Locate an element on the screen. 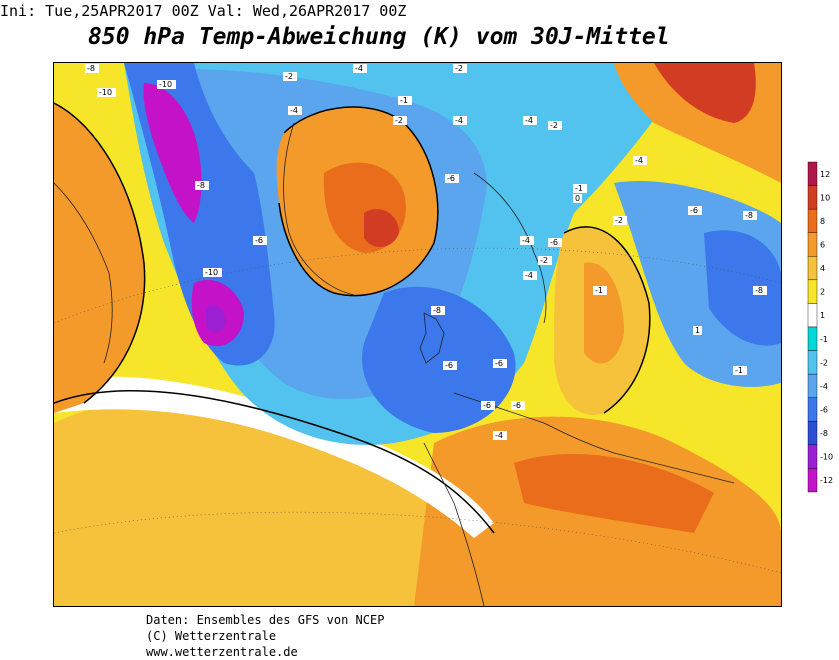  coastline-iberia-africa is located at coordinates (454, 524).